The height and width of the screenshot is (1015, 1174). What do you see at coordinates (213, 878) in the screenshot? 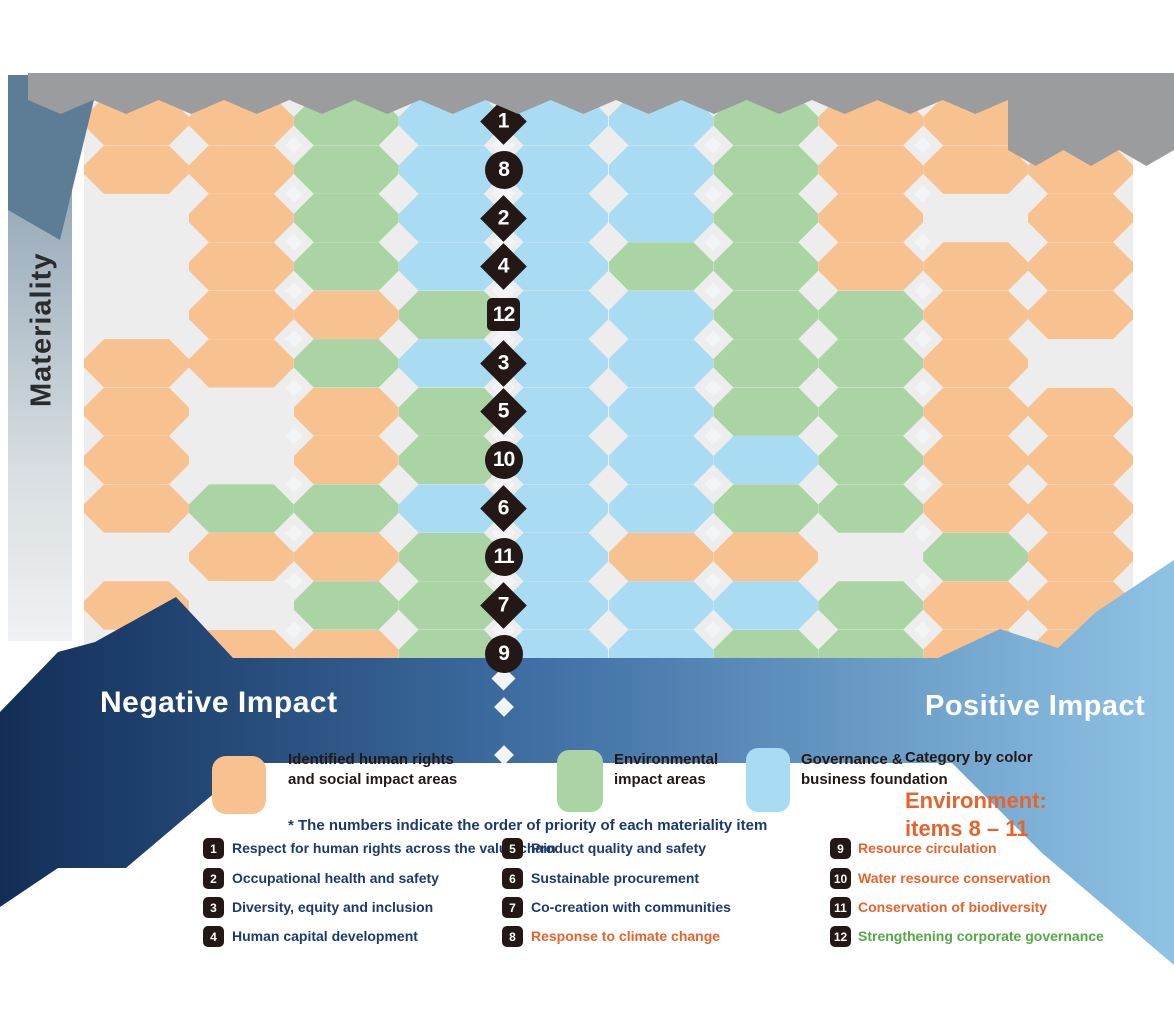
I see `list-item-number: 2` at bounding box center [213, 878].